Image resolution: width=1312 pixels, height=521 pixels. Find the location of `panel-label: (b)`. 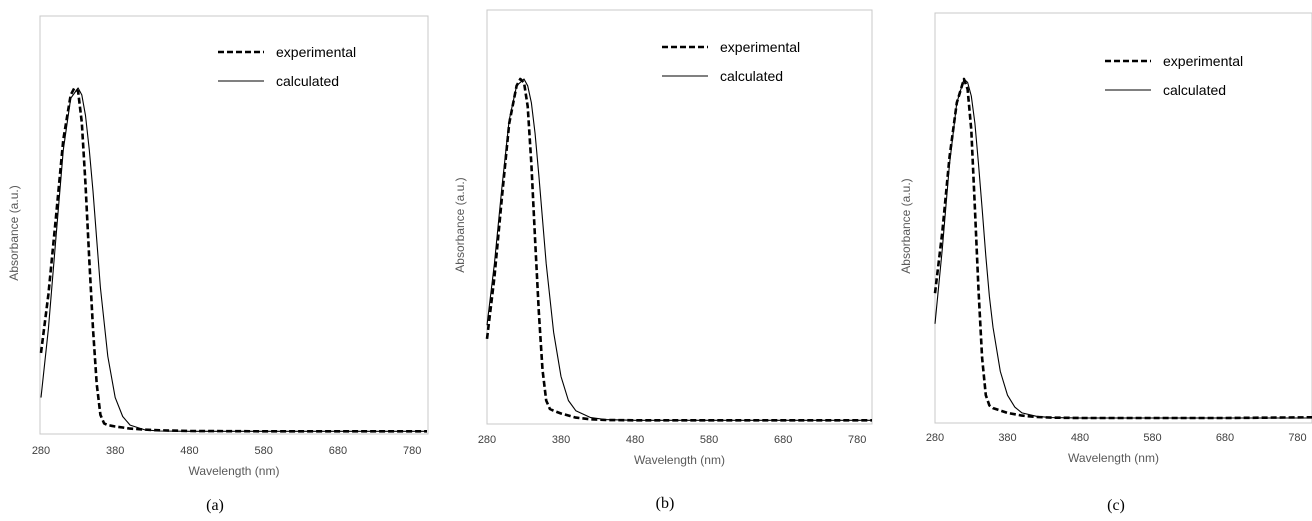

panel-label: (b) is located at coordinates (665, 503).